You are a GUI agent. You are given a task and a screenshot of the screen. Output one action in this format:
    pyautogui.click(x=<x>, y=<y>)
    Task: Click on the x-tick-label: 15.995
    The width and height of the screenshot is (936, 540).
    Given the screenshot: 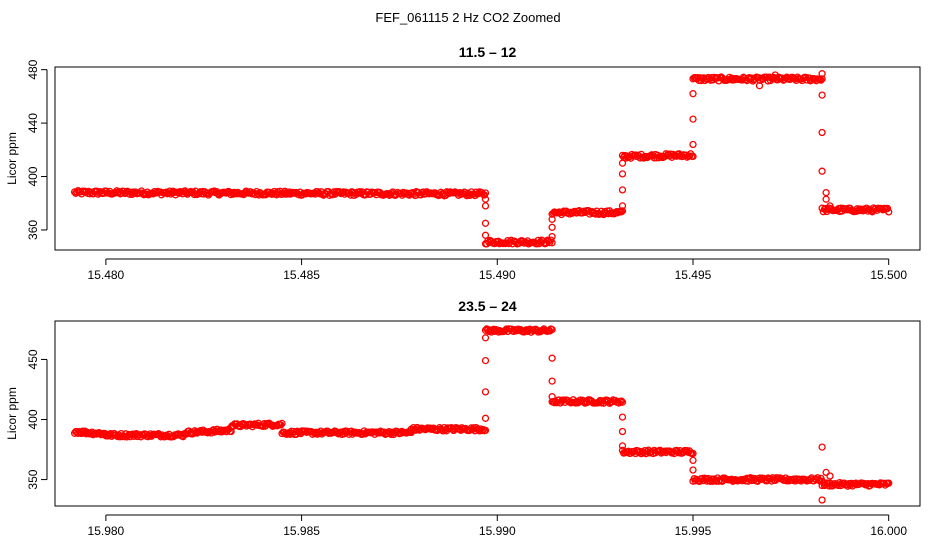 What is the action you would take?
    pyautogui.click(x=693, y=531)
    